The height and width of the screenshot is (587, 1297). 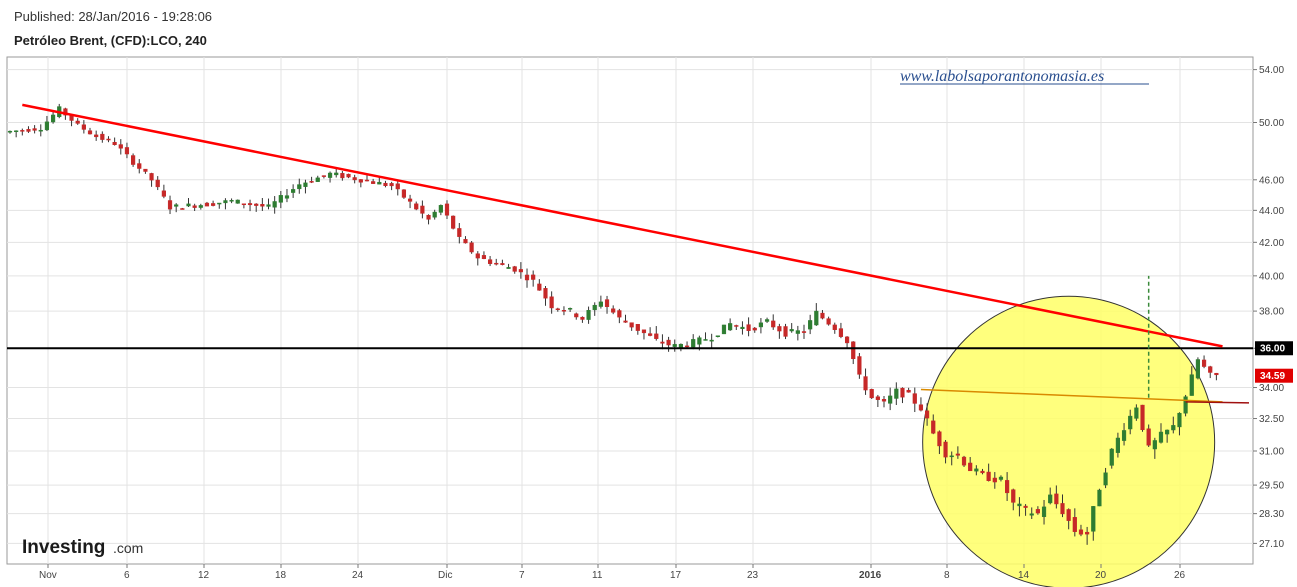 I want to click on highlight-layer, so click(x=1069, y=441).